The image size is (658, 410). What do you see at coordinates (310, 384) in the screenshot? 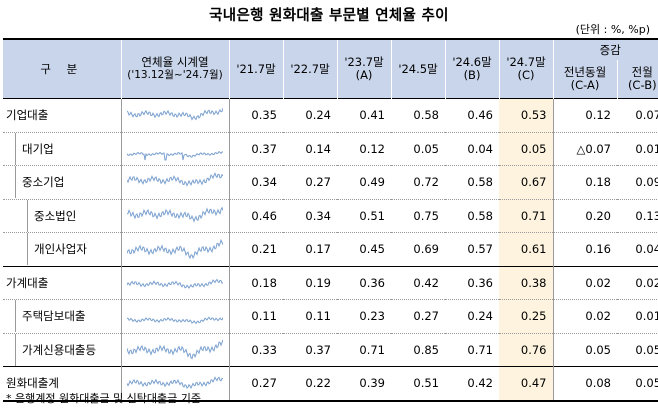
I see `value-cell: 0.22` at bounding box center [310, 384].